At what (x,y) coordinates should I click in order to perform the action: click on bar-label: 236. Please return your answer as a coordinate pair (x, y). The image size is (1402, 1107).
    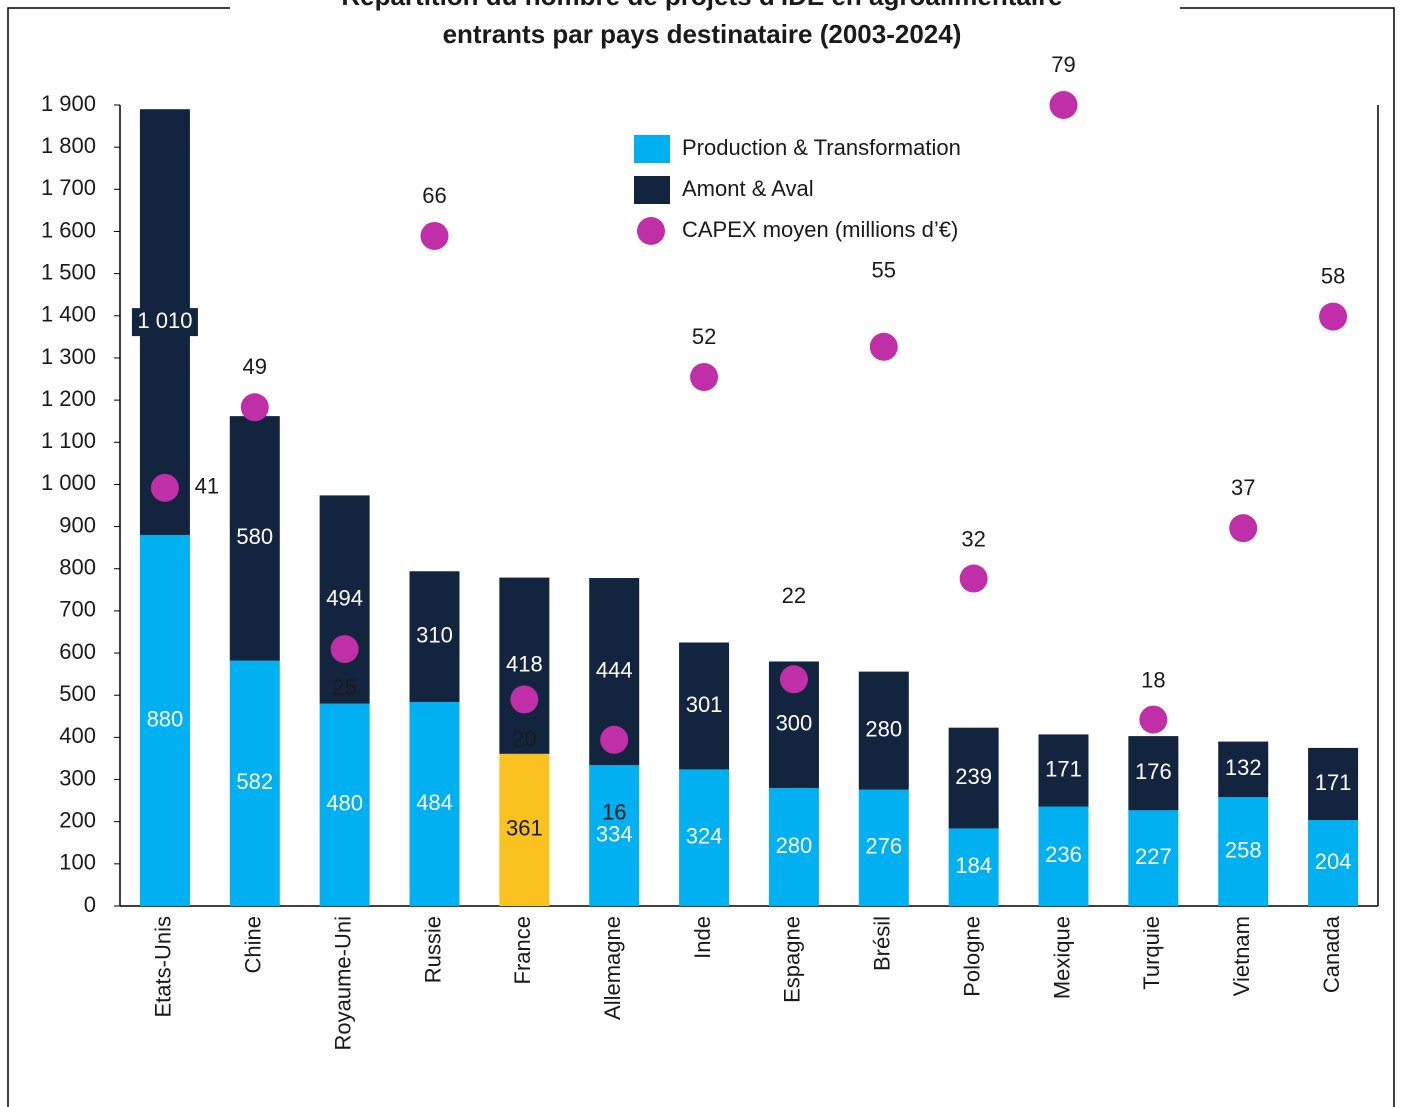
    Looking at the image, I should click on (1063, 854).